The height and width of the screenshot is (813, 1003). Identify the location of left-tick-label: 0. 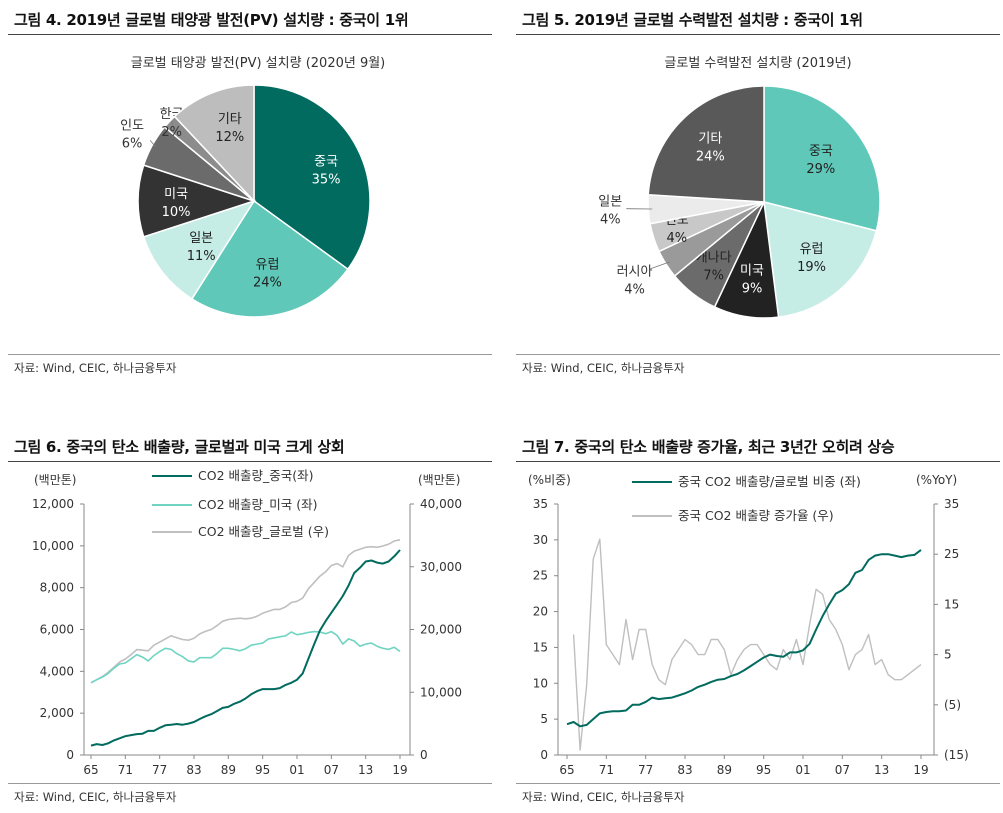
(544, 755).